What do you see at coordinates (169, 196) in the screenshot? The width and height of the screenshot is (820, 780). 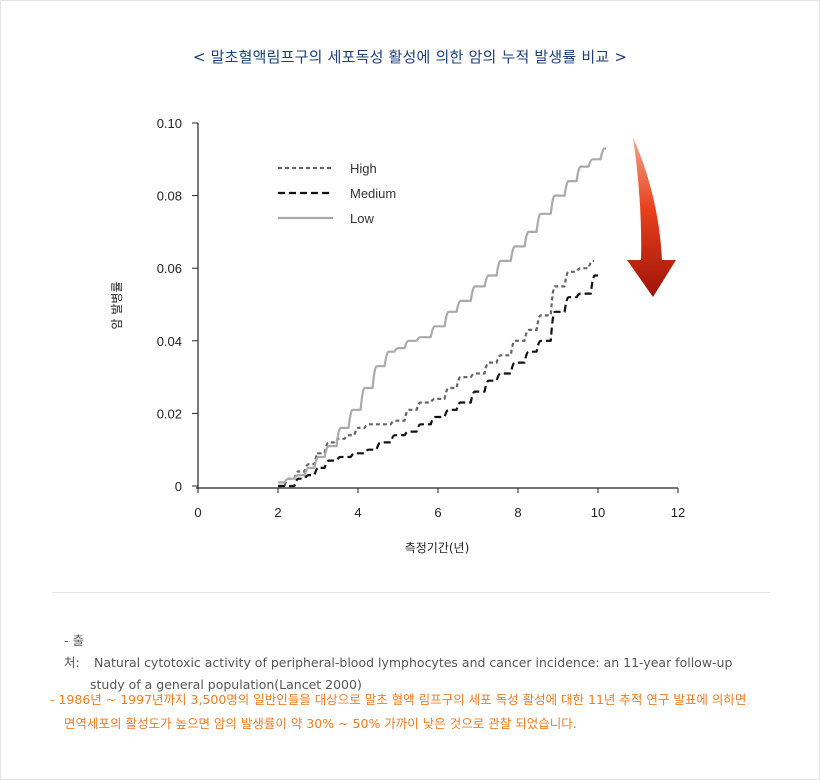 I see `y-tick-label: 0.08` at bounding box center [169, 196].